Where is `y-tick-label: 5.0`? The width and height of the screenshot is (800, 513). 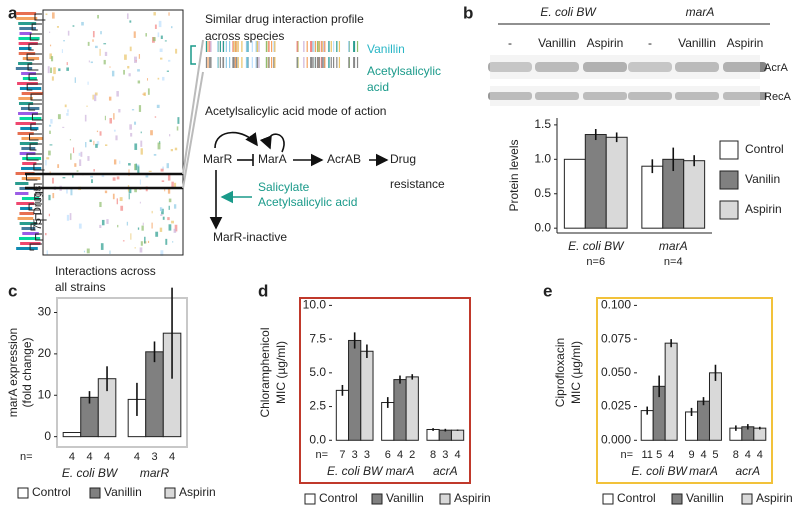 y-tick-label: 5.0 is located at coordinates (317, 372).